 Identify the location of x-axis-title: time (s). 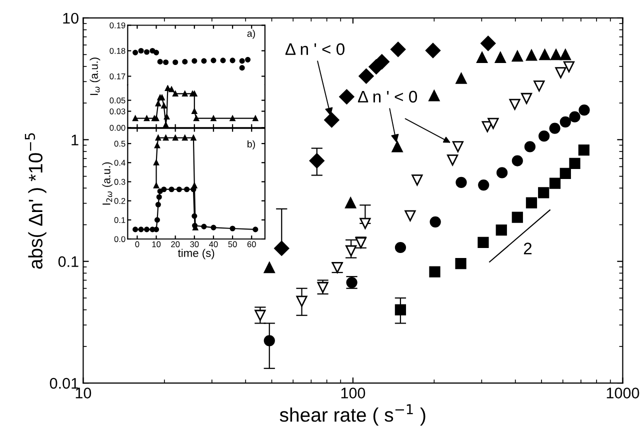
(196, 254).